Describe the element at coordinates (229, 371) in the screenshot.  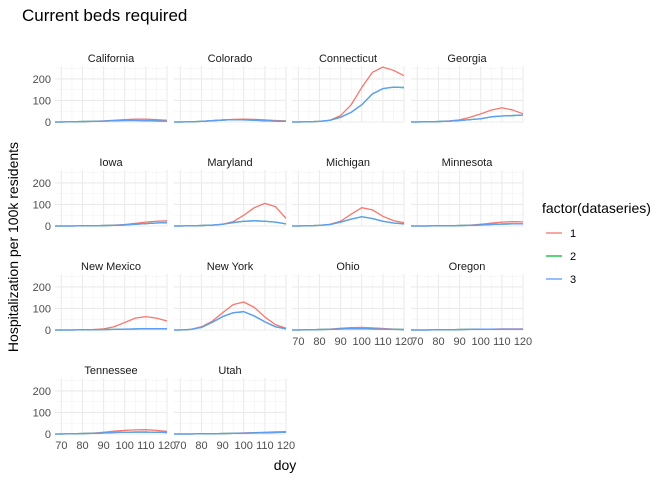
I see `facet-strip-label: Utah` at that location.